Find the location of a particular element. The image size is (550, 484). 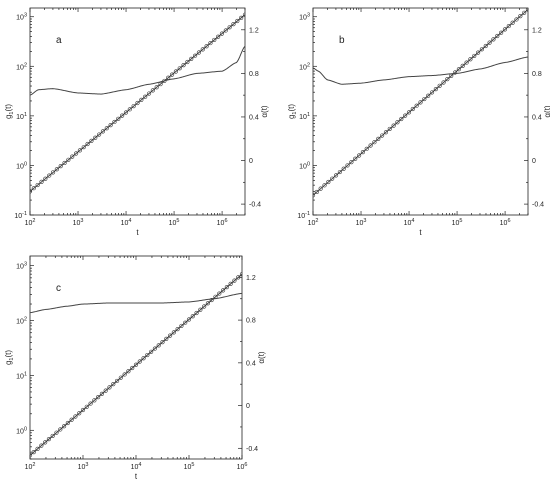

x-tick-label: 10² is located at coordinates (313, 222).